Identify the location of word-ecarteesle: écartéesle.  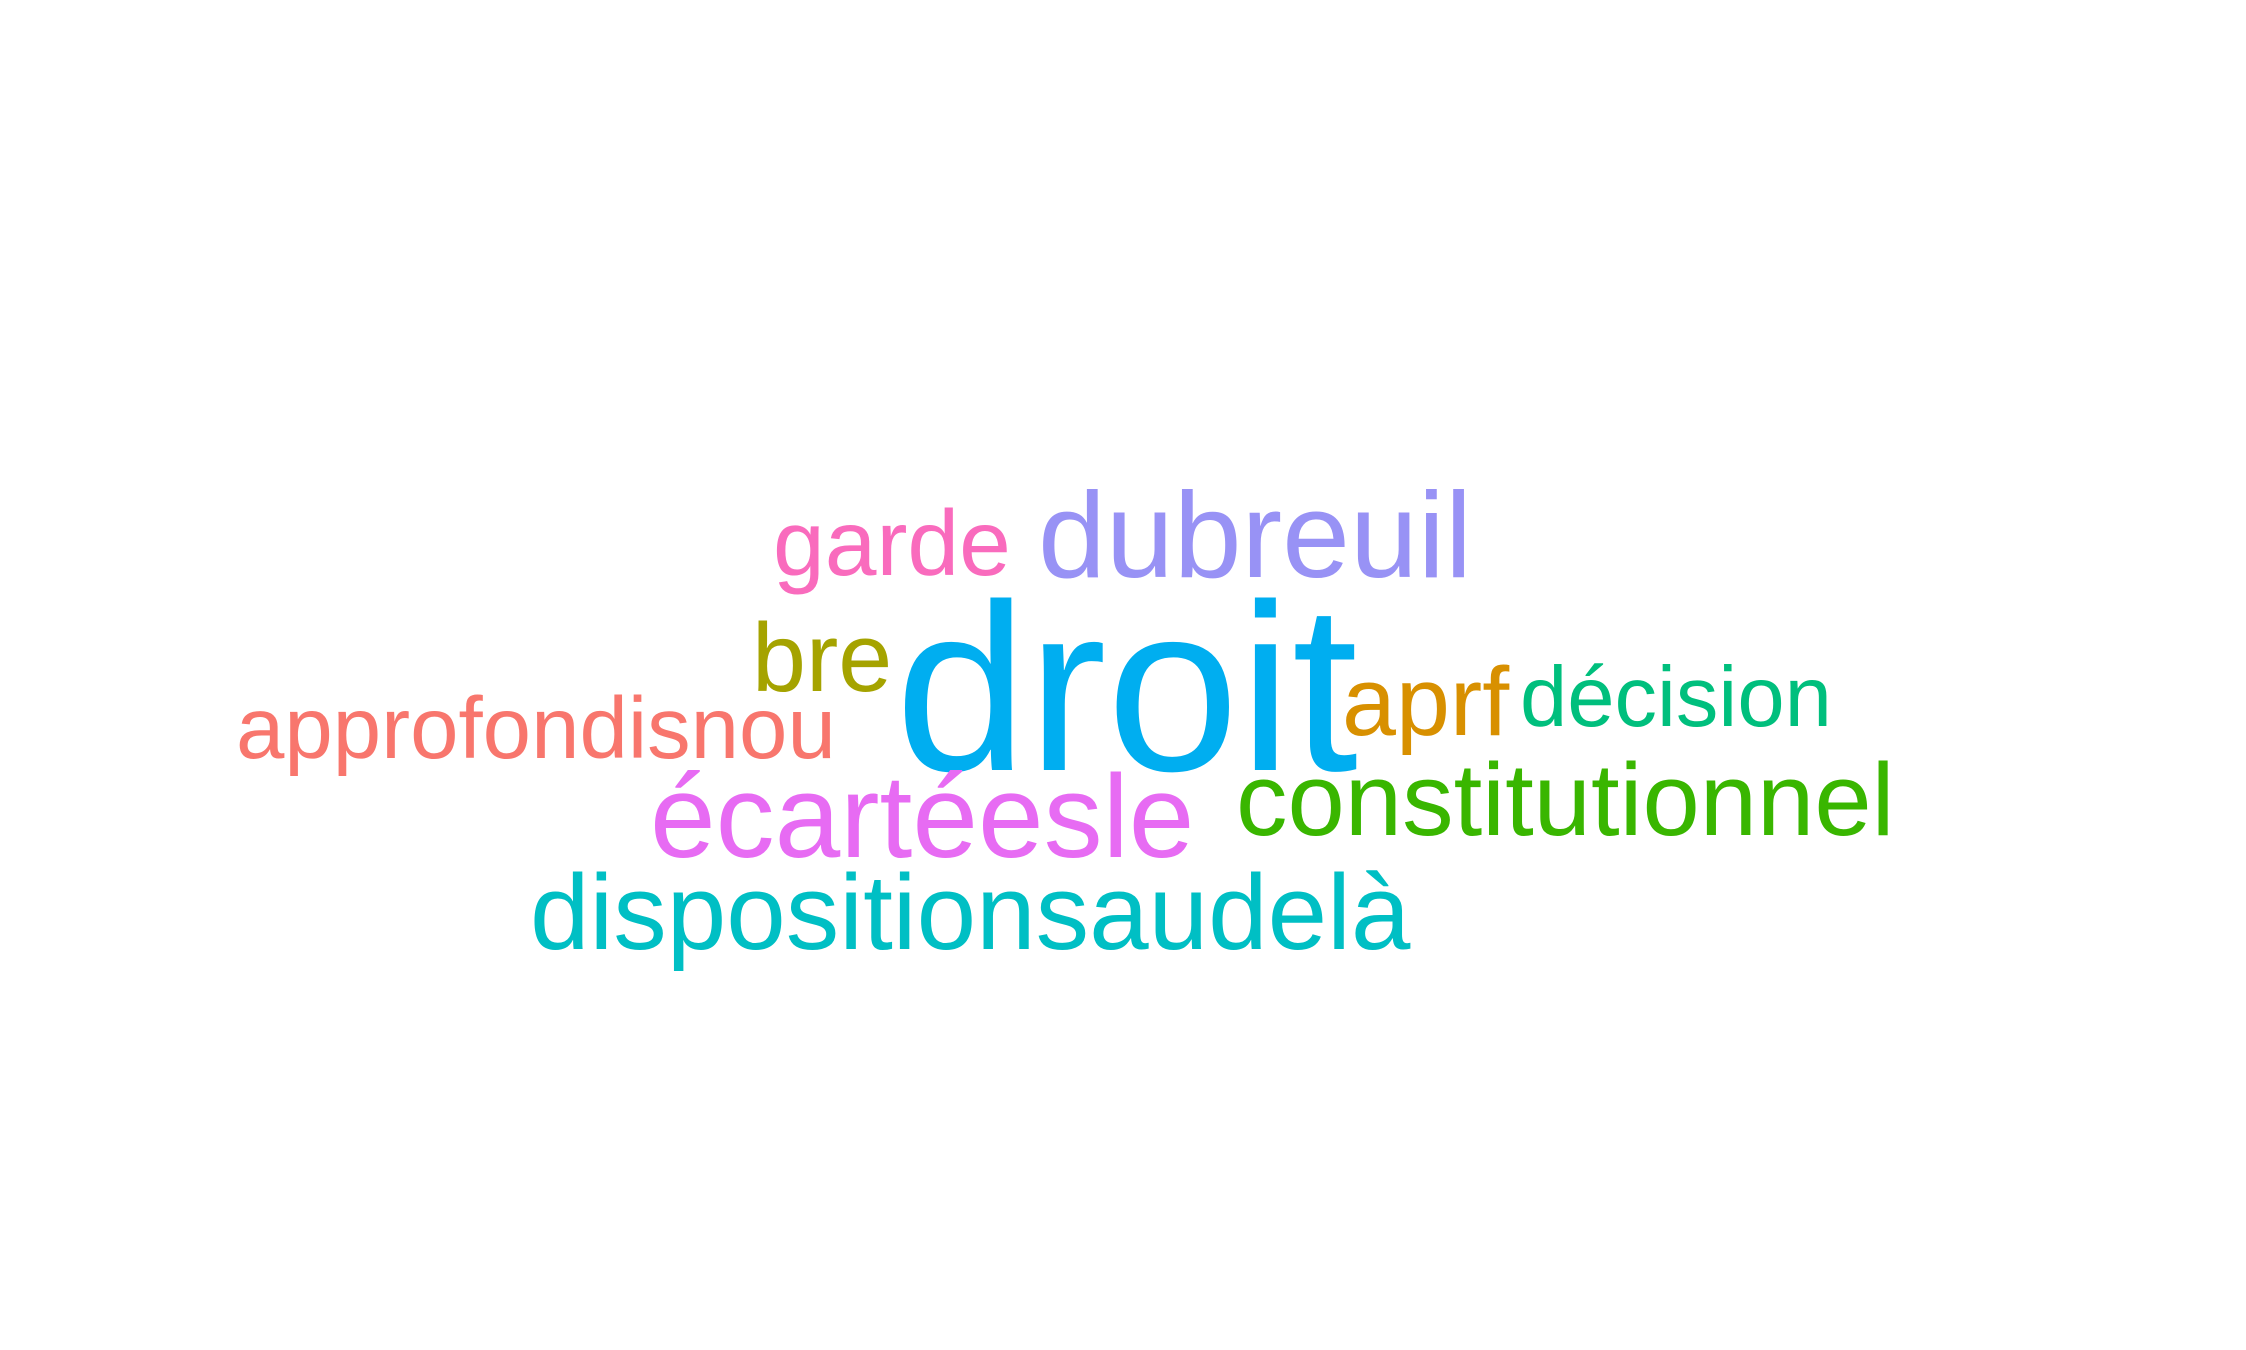
(922, 817).